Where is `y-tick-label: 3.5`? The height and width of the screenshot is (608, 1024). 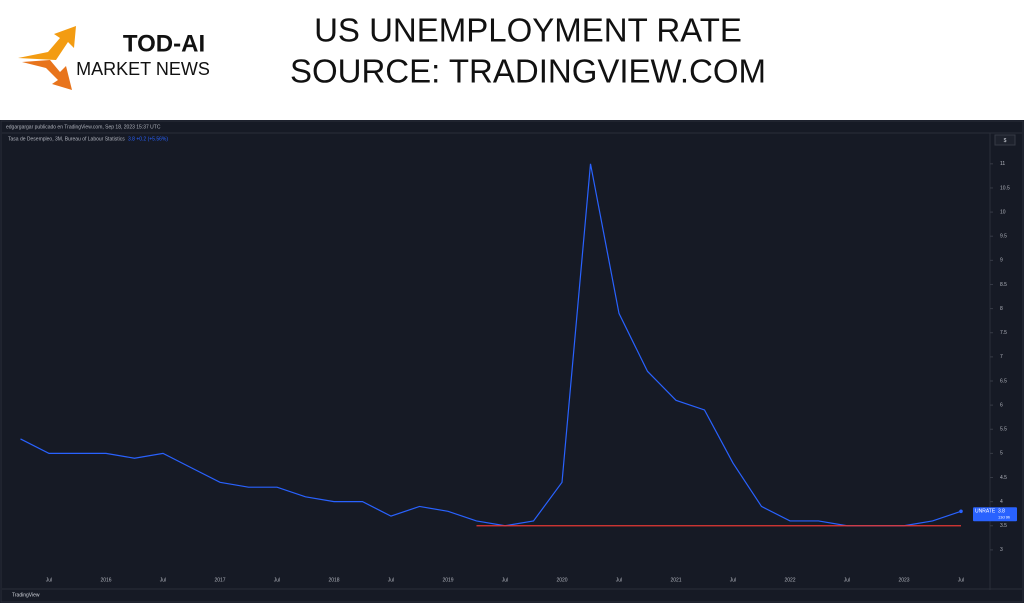 y-tick-label: 3.5 is located at coordinates (1003, 526).